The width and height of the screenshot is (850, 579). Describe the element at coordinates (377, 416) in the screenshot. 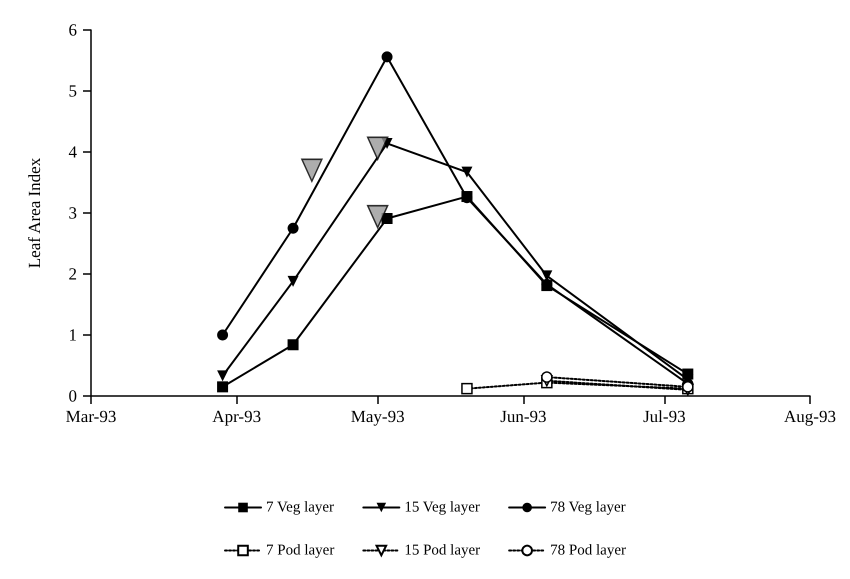

I see `x-tick-label: May-93` at that location.